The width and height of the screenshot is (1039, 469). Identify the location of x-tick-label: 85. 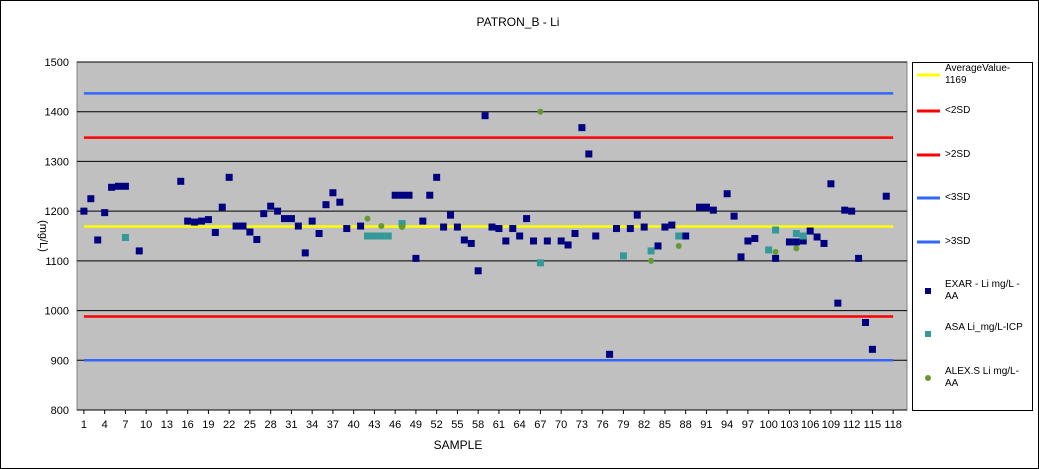
(665, 425).